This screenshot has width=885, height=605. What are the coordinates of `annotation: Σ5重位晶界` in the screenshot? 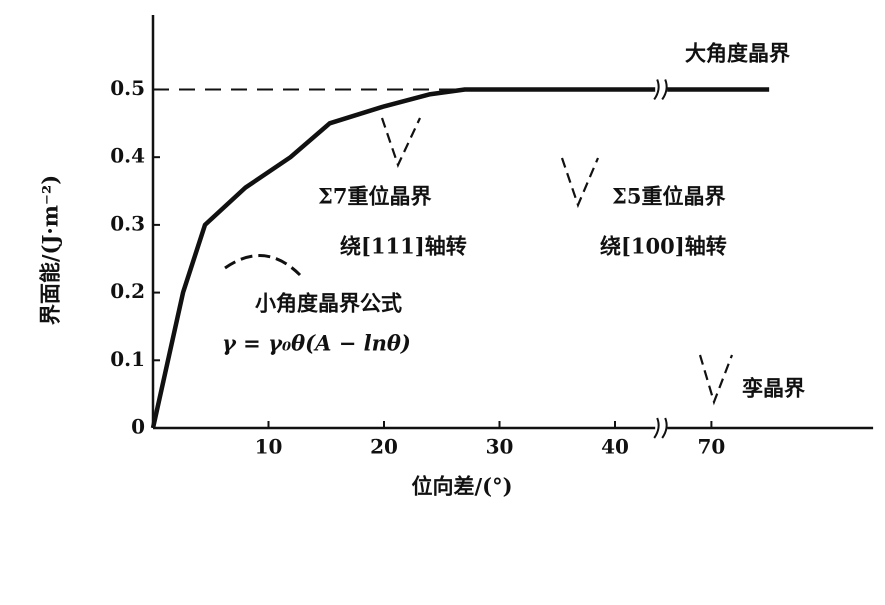 It's located at (668, 196).